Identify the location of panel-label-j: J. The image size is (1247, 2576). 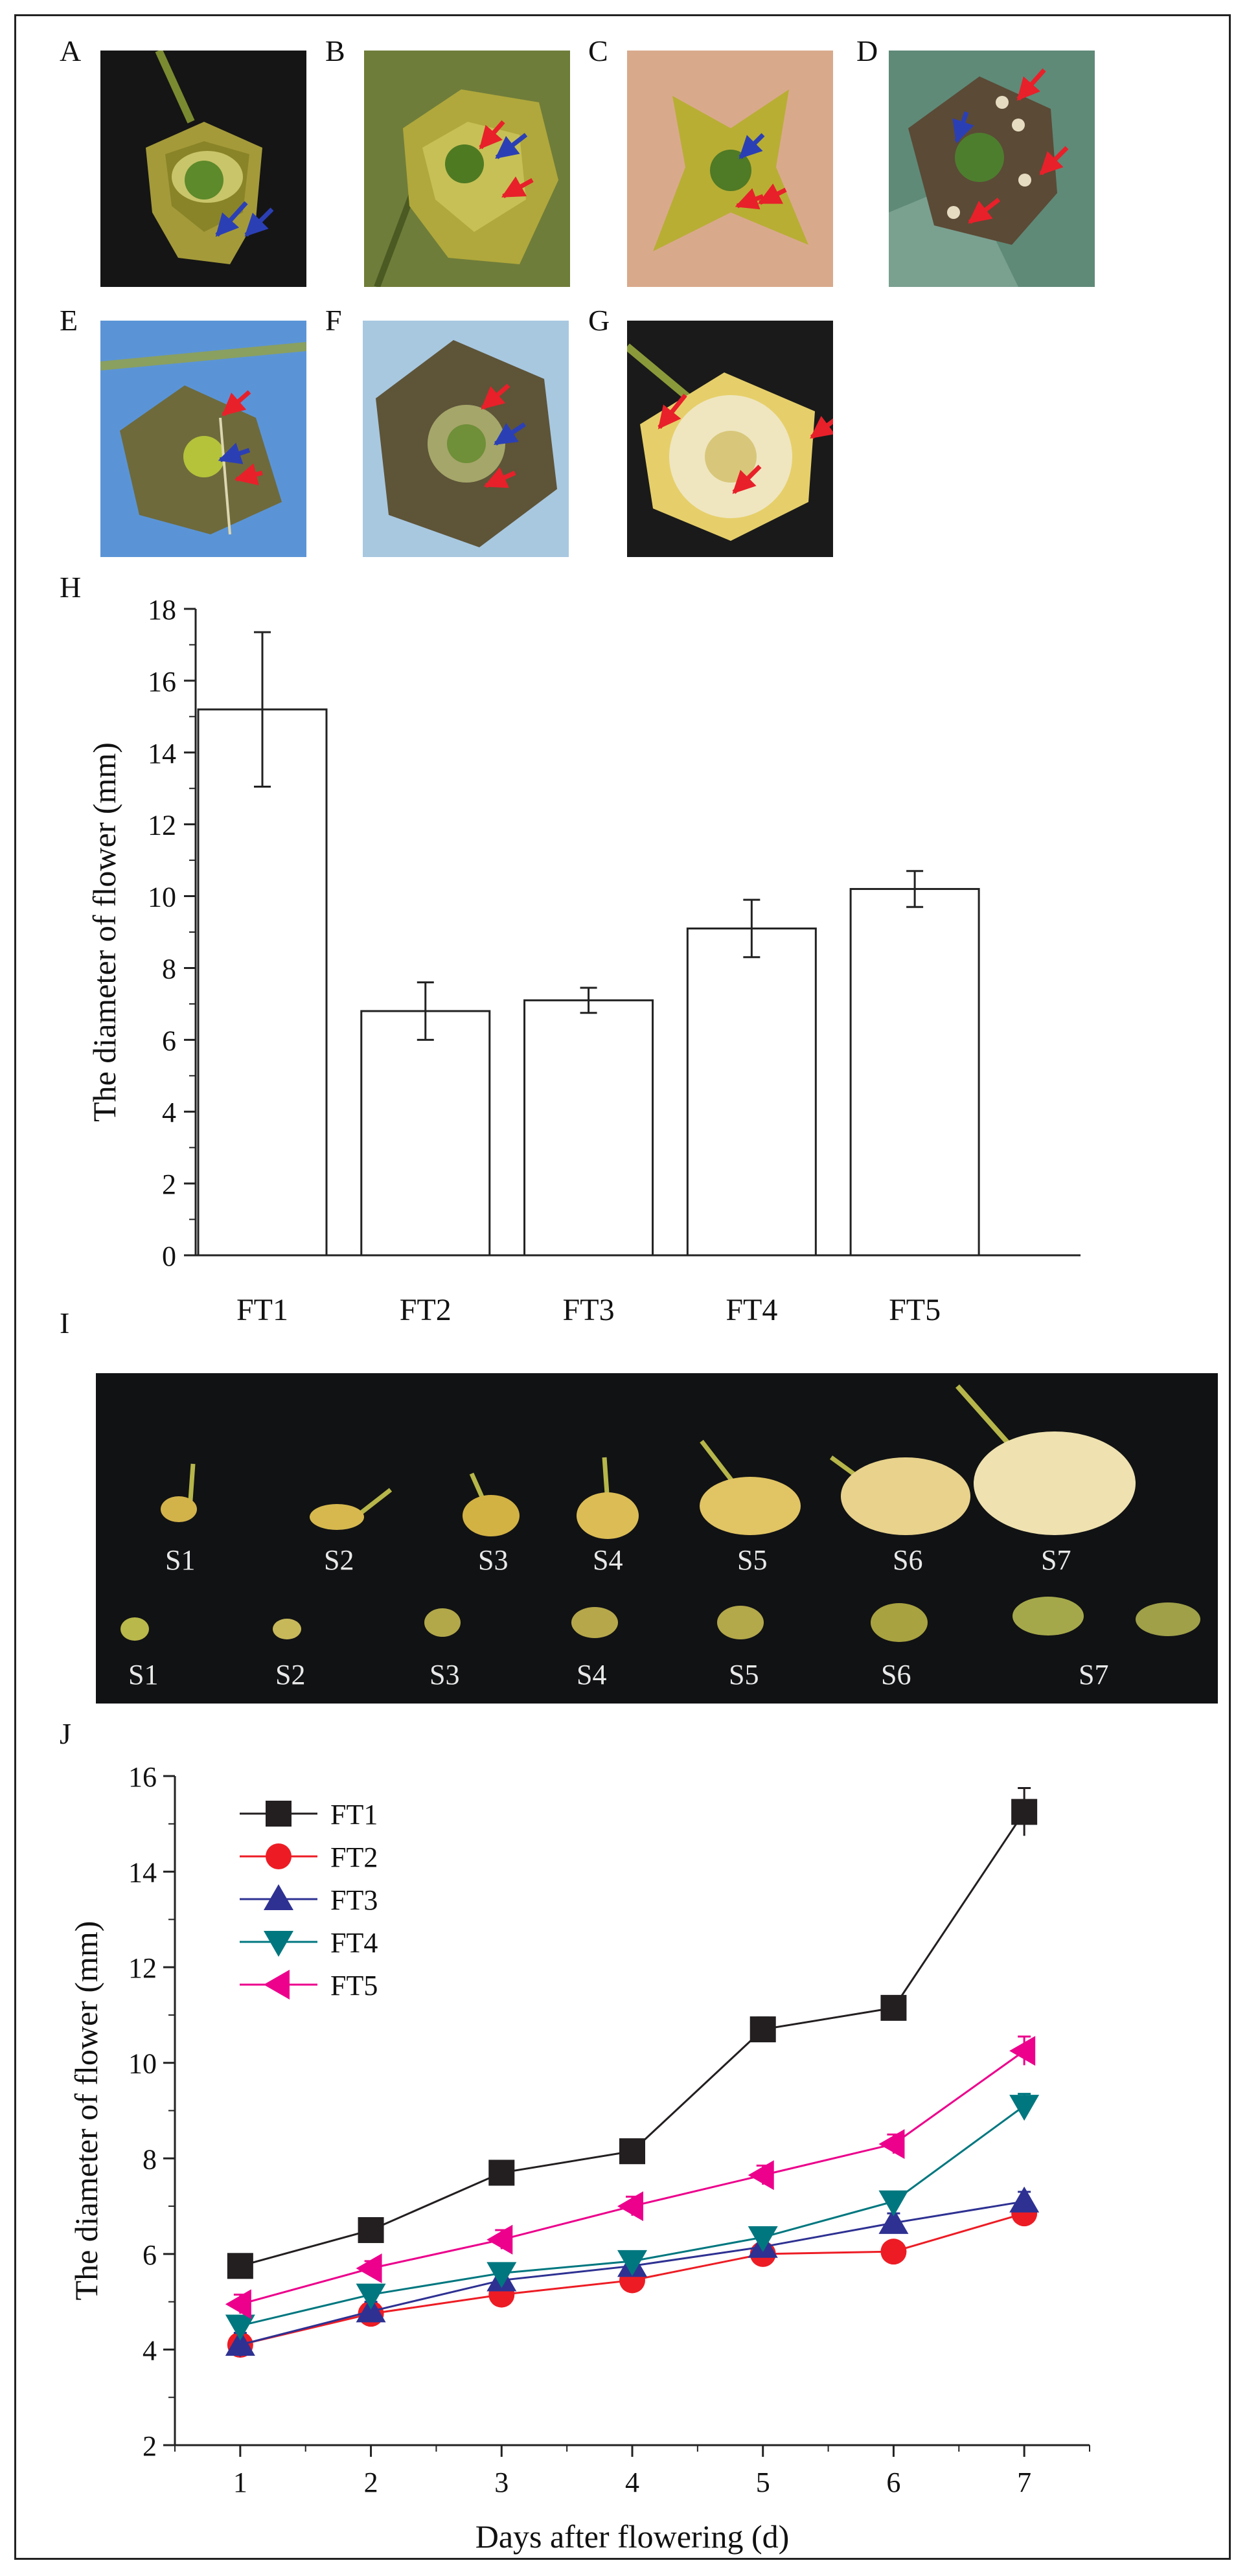
(65, 1733).